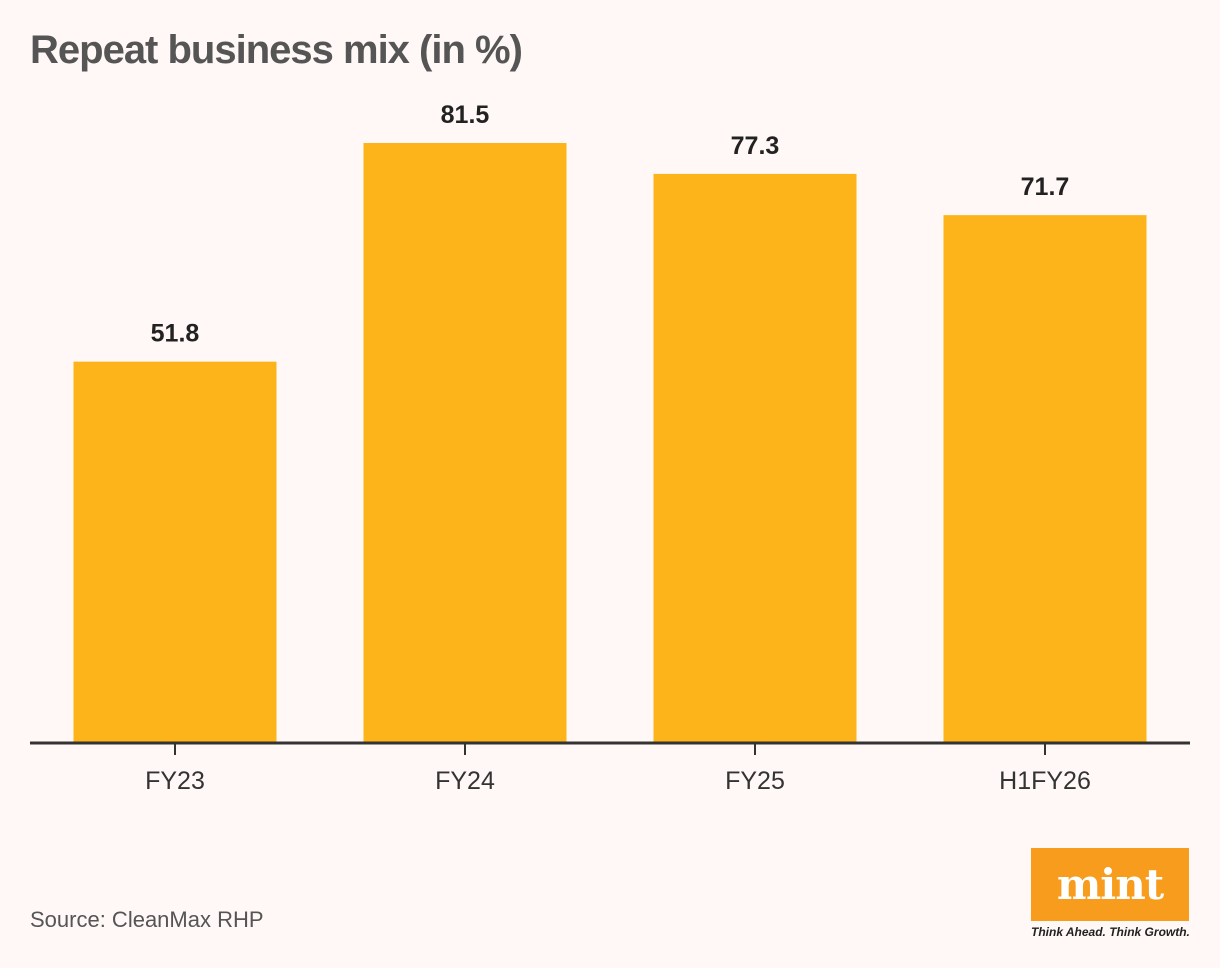 This screenshot has height=968, width=1220. Describe the element at coordinates (755, 781) in the screenshot. I see `x-tick-label-fy25: FY25` at that location.